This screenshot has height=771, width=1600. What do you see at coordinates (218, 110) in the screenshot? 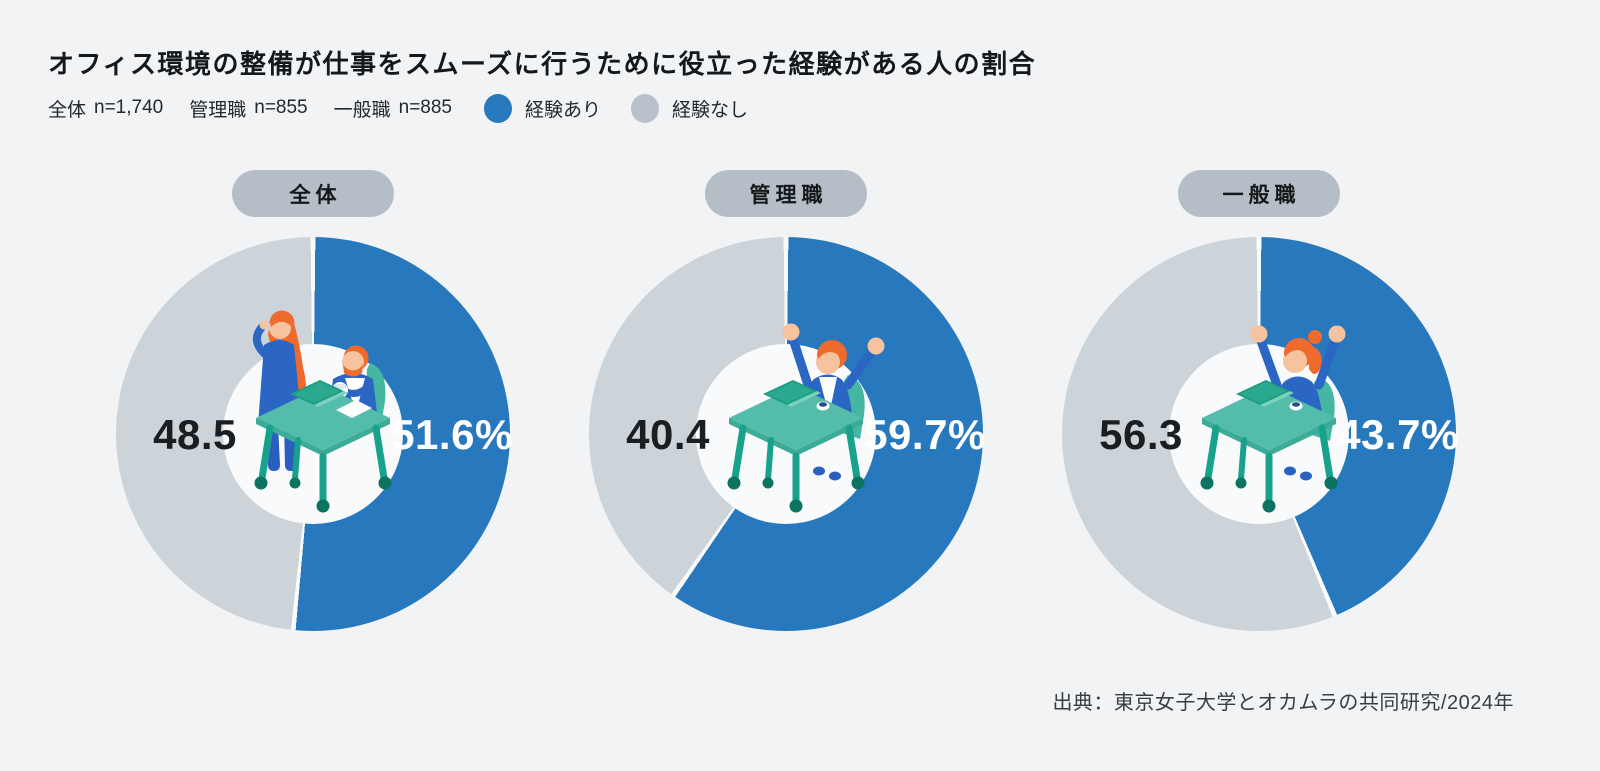
I see `sample-label: 管理職` at bounding box center [218, 110].